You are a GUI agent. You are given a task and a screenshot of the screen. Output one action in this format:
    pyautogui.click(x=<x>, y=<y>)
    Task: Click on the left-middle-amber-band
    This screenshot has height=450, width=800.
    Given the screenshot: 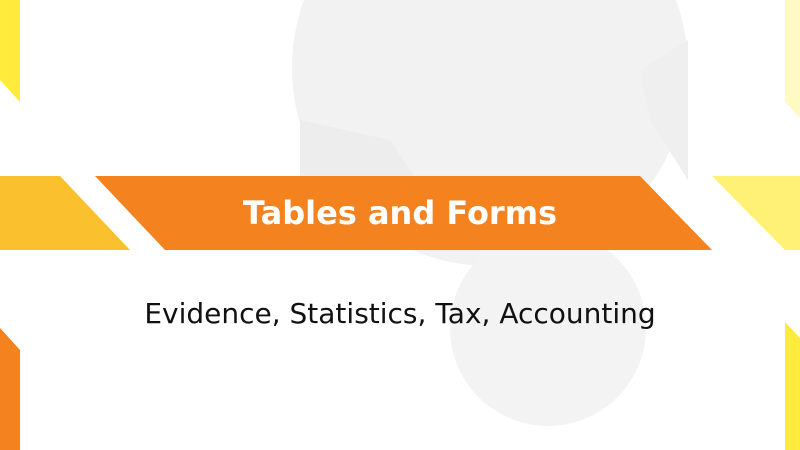 What is the action you would take?
    pyautogui.click(x=65, y=213)
    